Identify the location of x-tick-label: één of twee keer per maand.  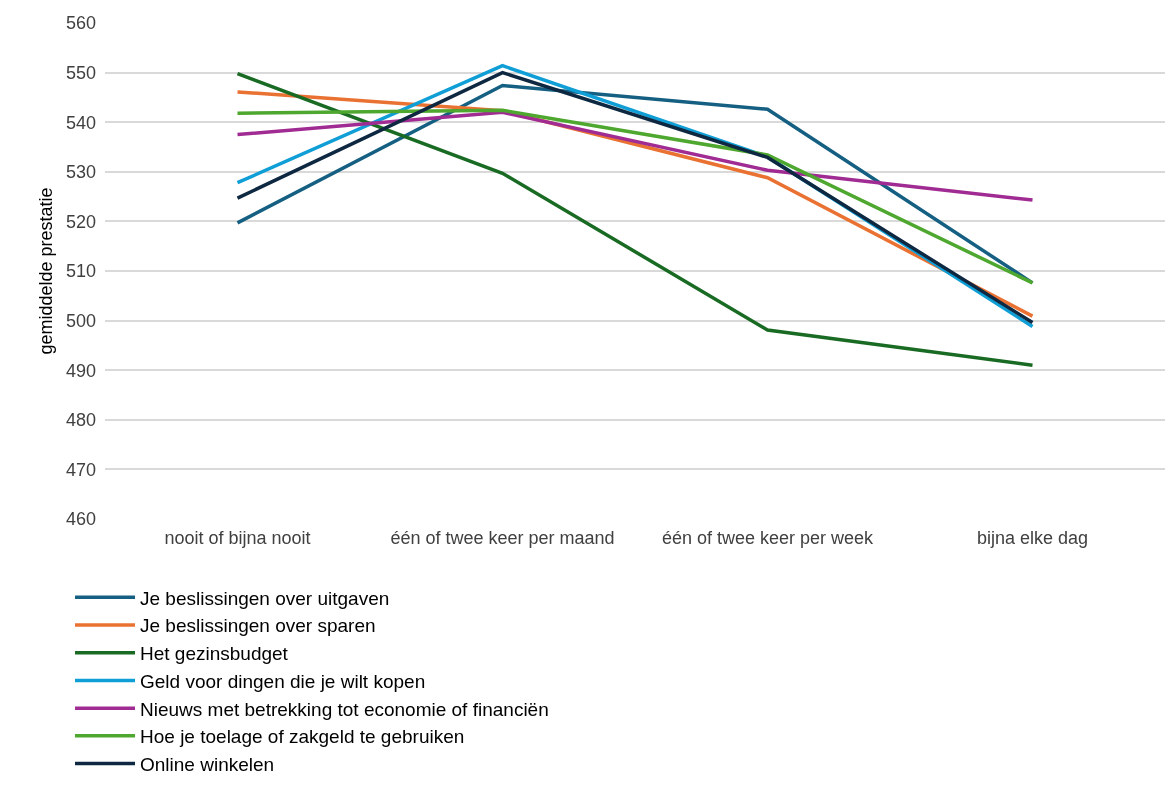
(502, 538).